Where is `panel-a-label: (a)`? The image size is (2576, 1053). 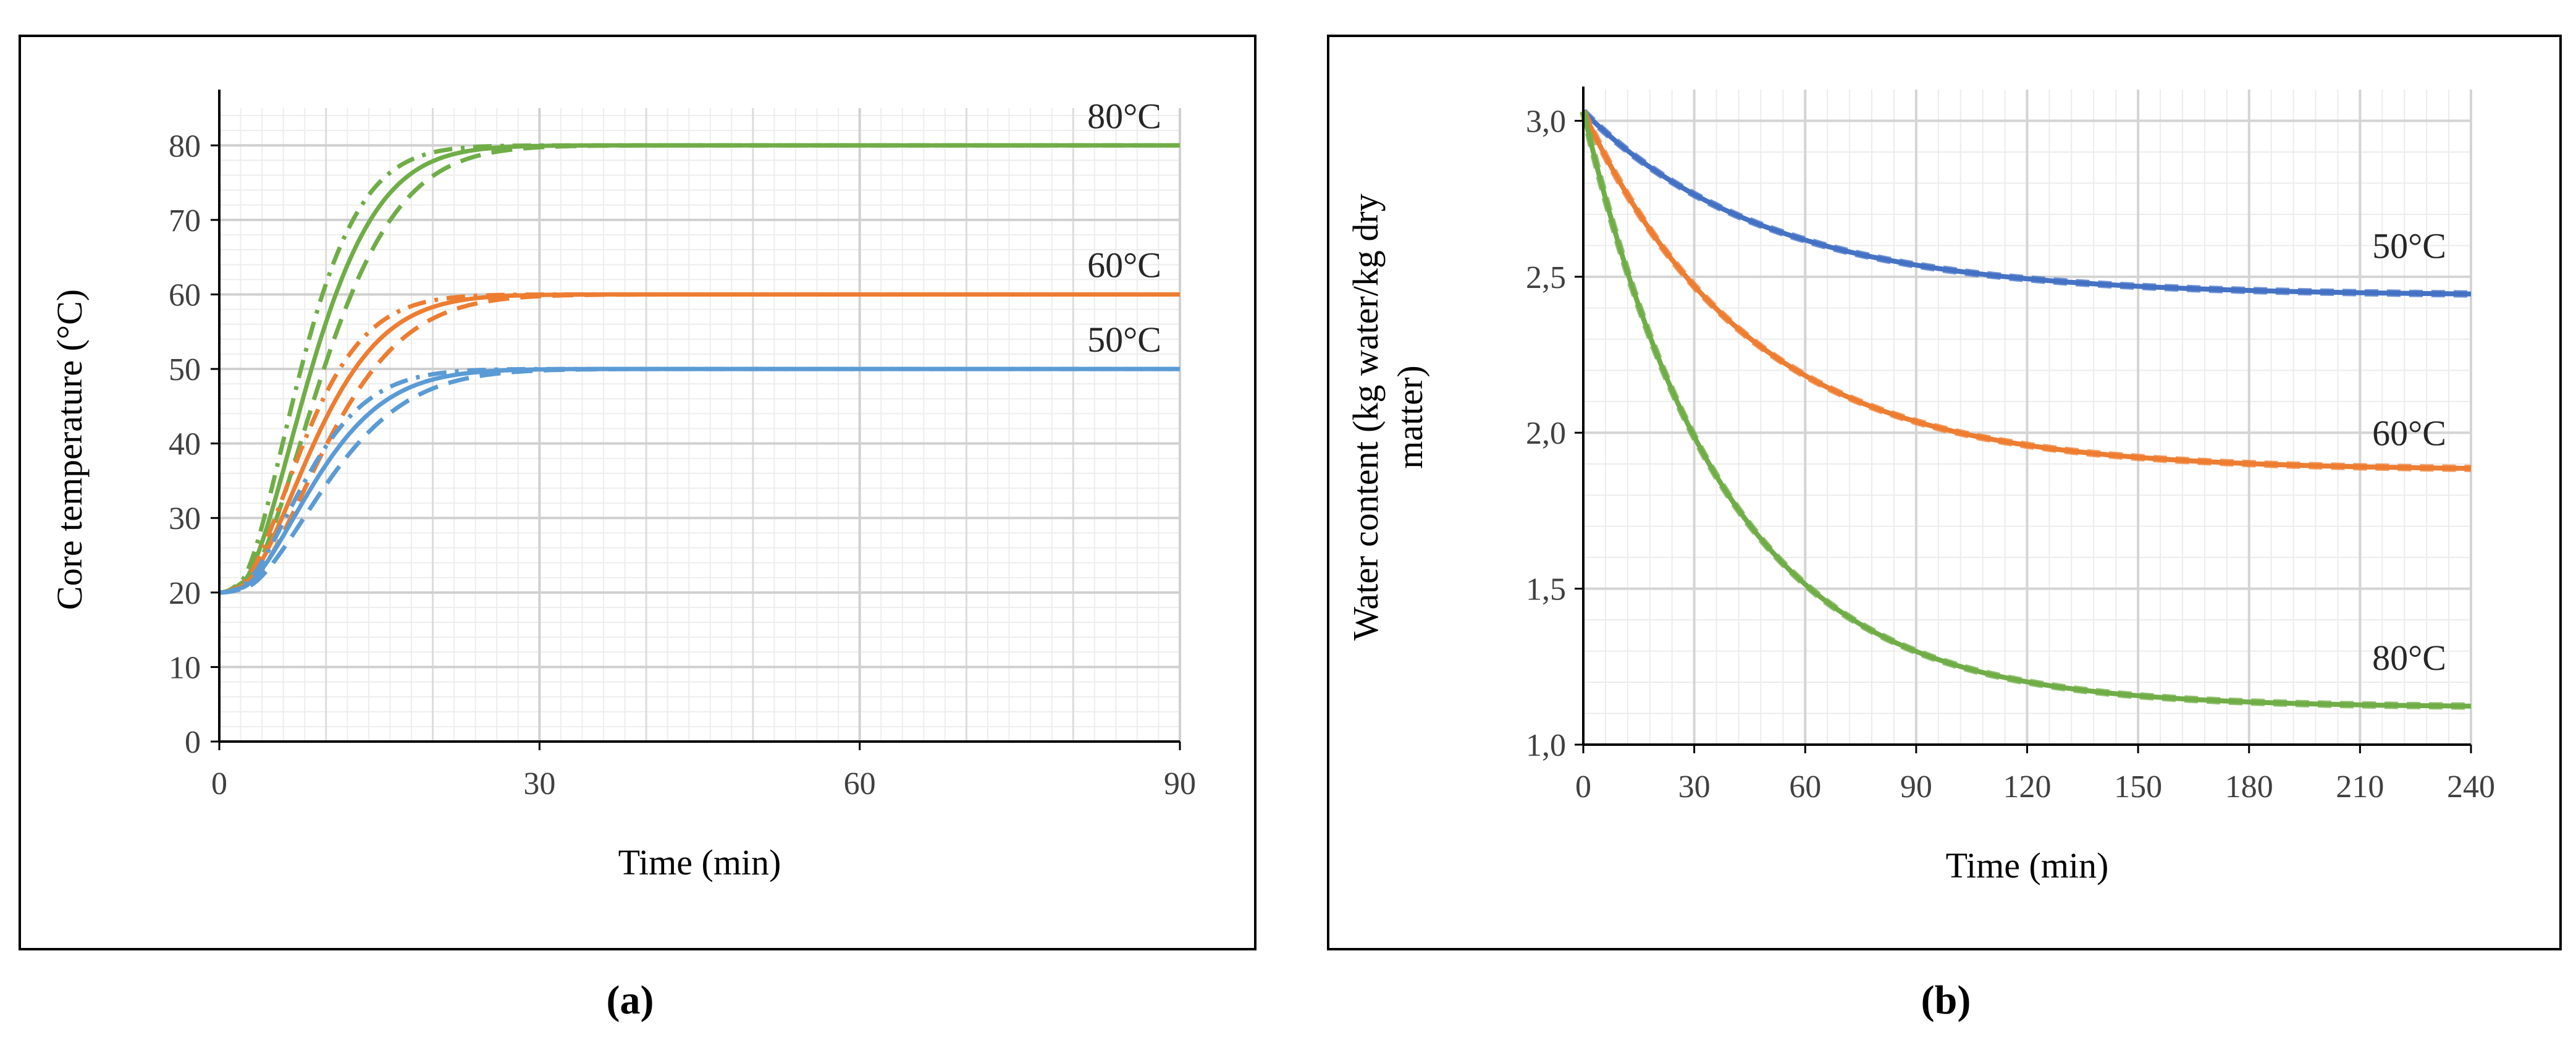
panel-a-label: (a) is located at coordinates (630, 1000).